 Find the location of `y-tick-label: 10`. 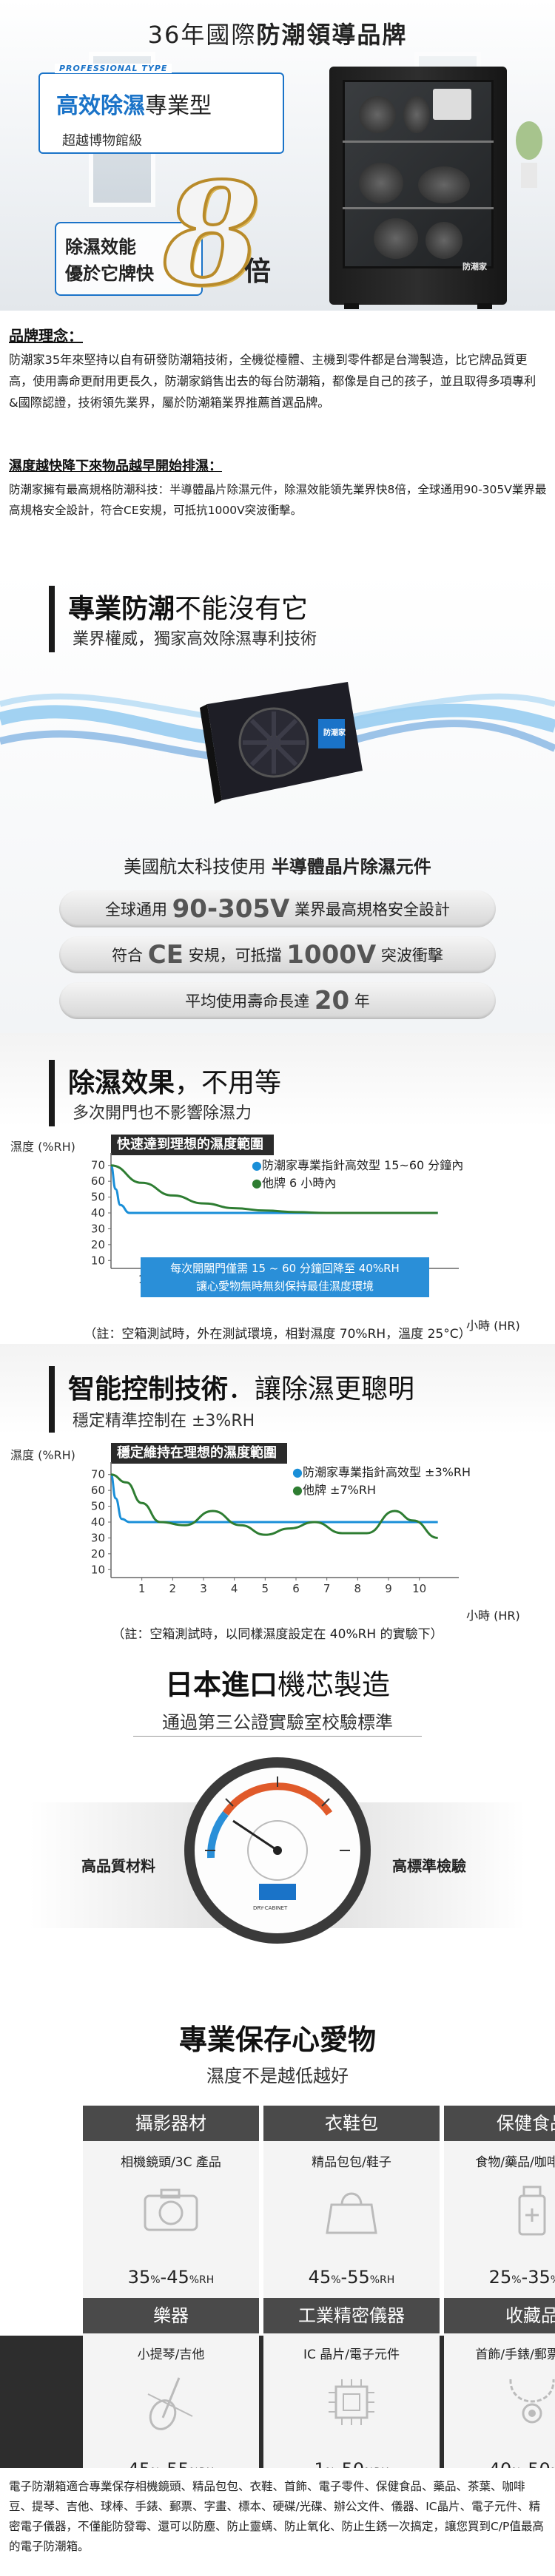

y-tick-label: 10 is located at coordinates (98, 1260).